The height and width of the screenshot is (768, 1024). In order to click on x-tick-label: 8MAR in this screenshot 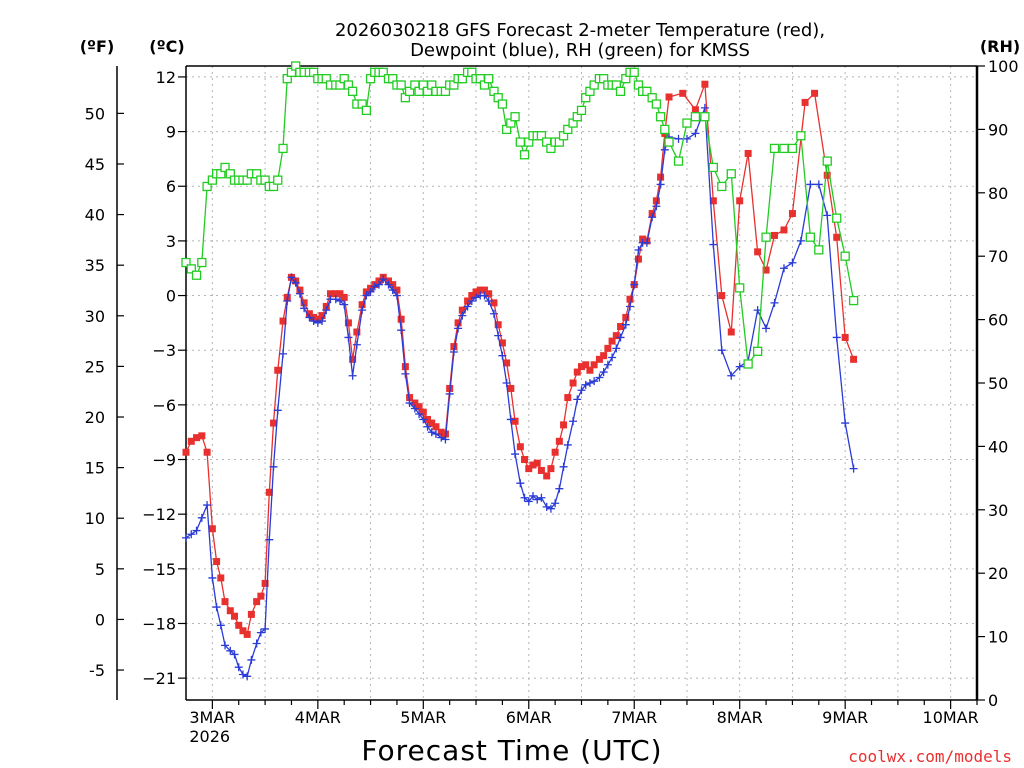, I will do `click(740, 717)`.